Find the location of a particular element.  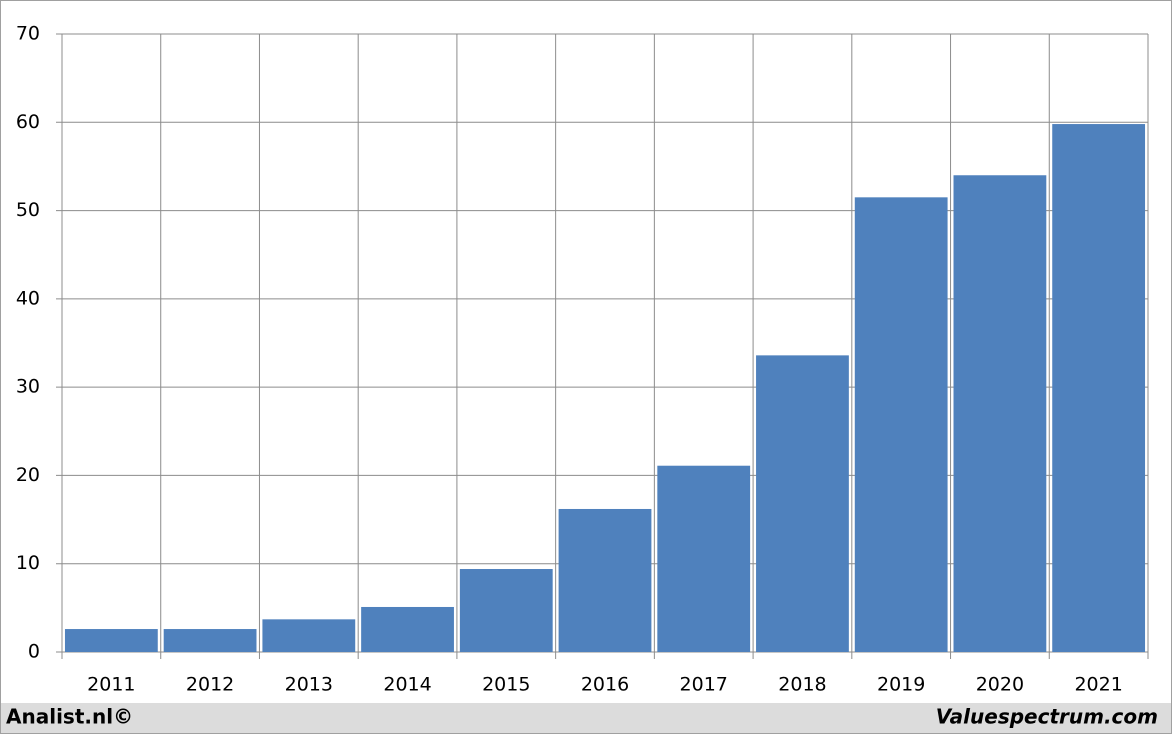

y-tick-label: 10 is located at coordinates (28, 563).